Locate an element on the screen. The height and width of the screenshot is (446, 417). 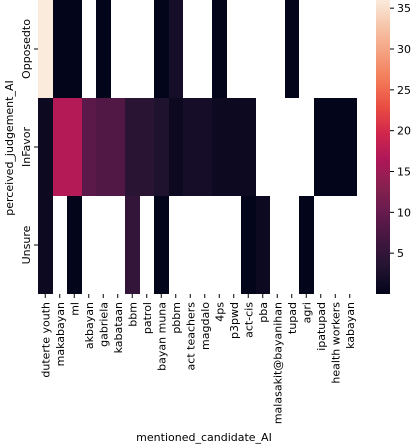
x-tick-label: akbayan is located at coordinates (89, 325).